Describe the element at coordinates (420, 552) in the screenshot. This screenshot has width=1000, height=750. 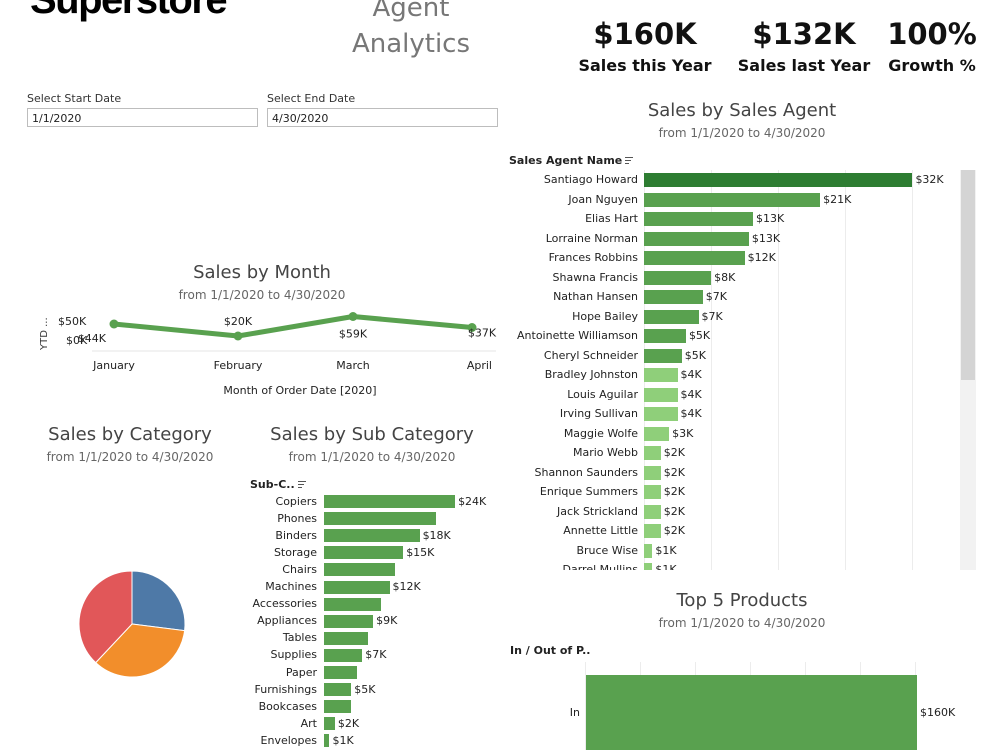
I see `subcategory-value-label: $15K` at that location.